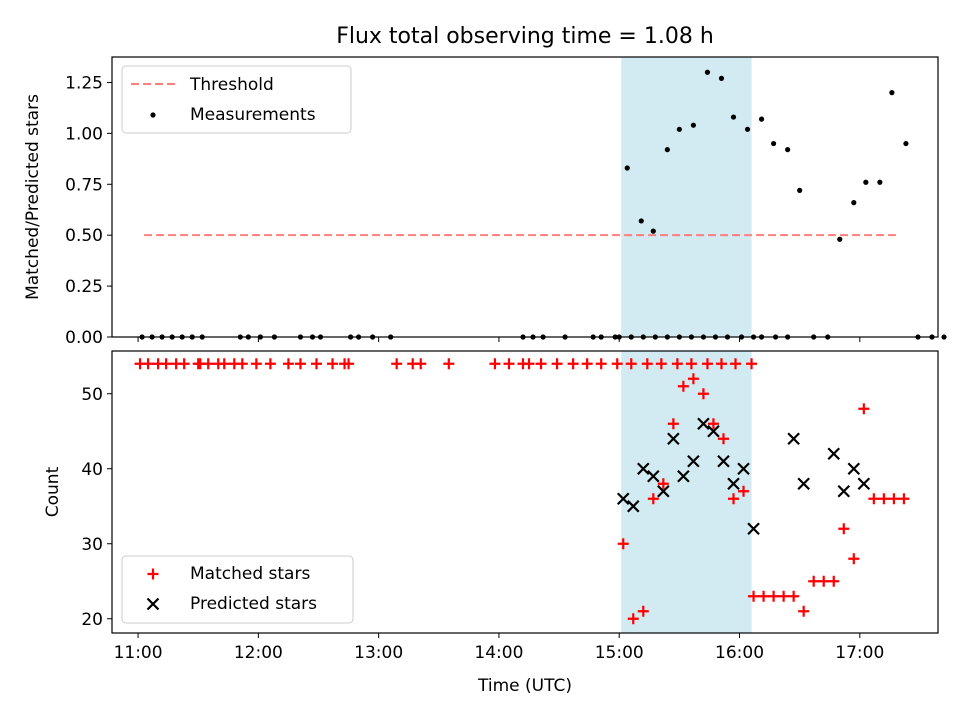 The image size is (960, 720). I want to click on legend-matched-label: Matched stars, so click(250, 574).